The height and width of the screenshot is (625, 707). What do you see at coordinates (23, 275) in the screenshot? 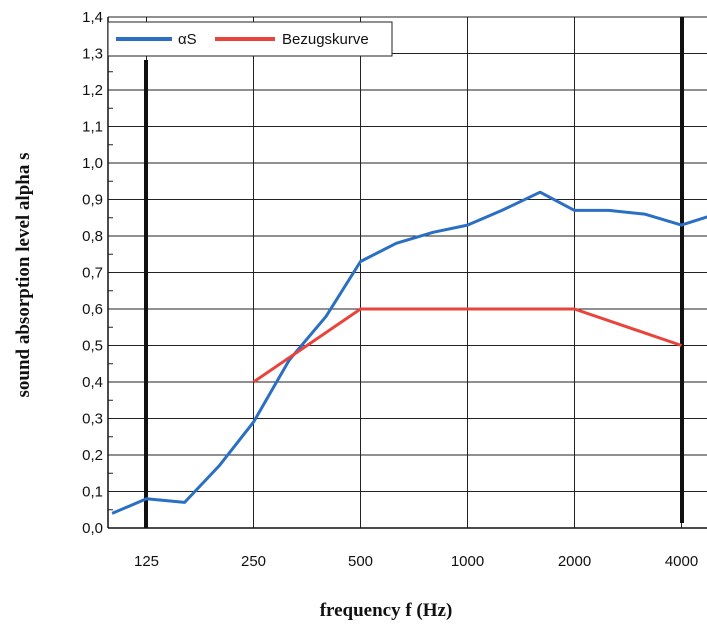
I see `y-axis-title: sound absorption level alpha s` at bounding box center [23, 275].